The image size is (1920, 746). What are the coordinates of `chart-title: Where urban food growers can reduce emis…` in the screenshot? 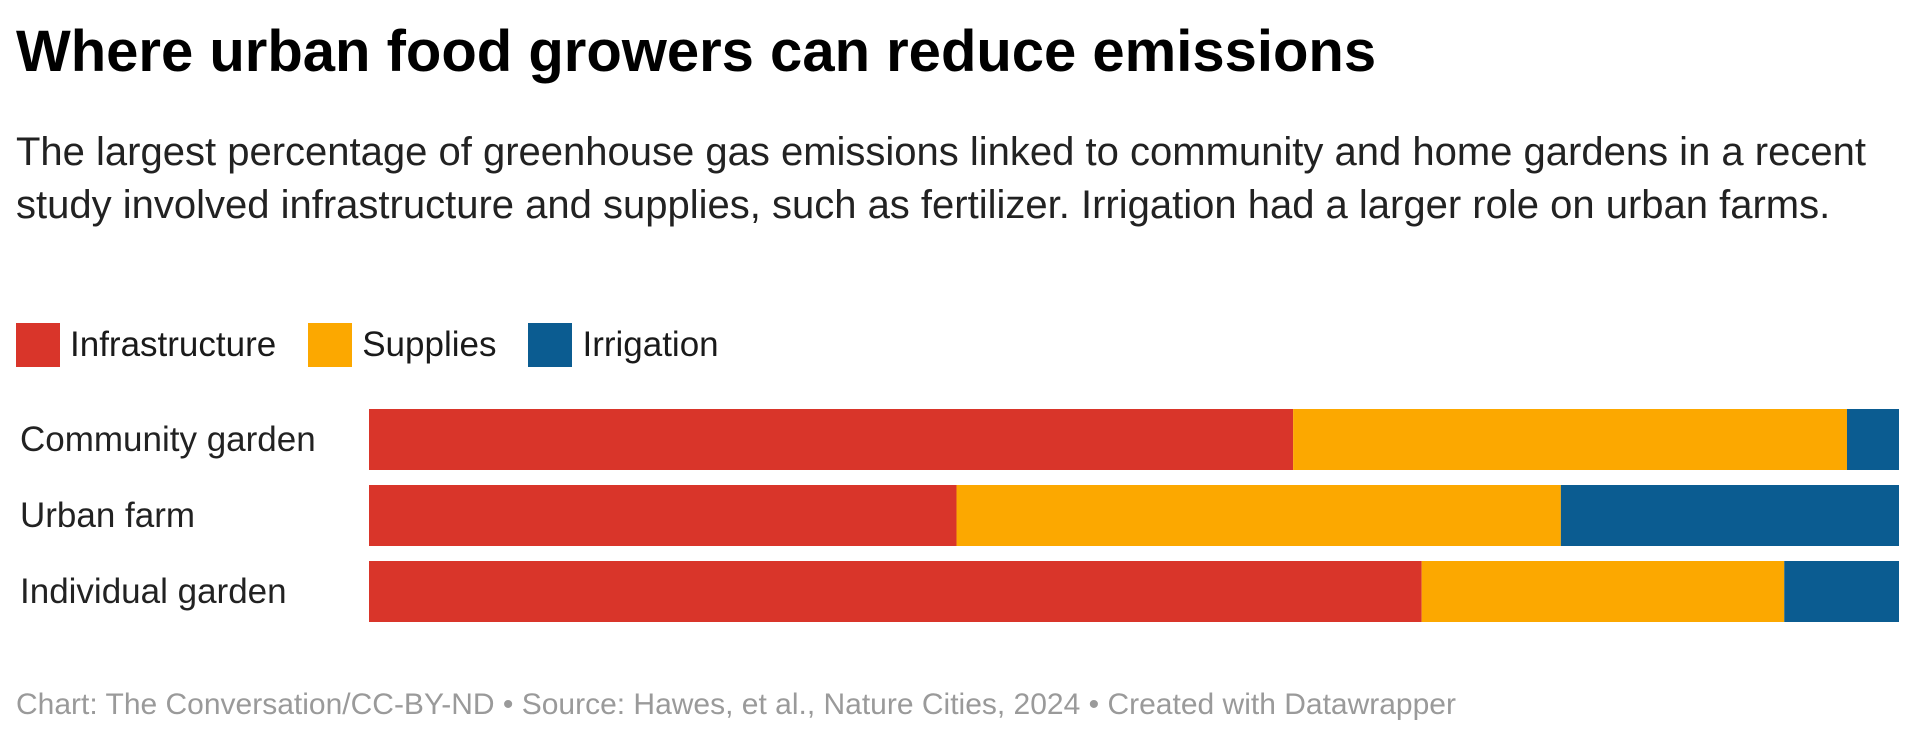 It's located at (696, 51).